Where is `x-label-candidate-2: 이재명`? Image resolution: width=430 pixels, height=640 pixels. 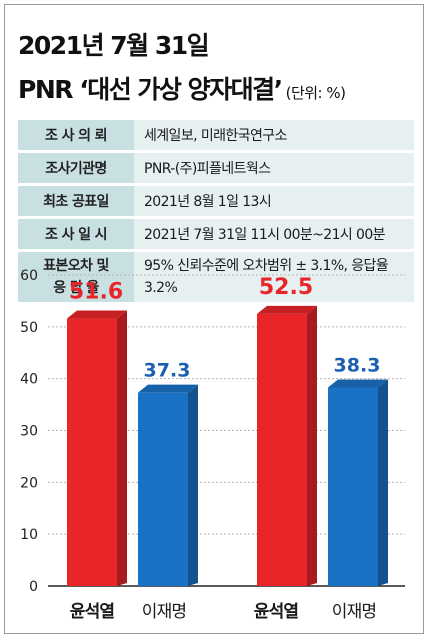
x-label-candidate-2: 이재명 is located at coordinates (164, 612).